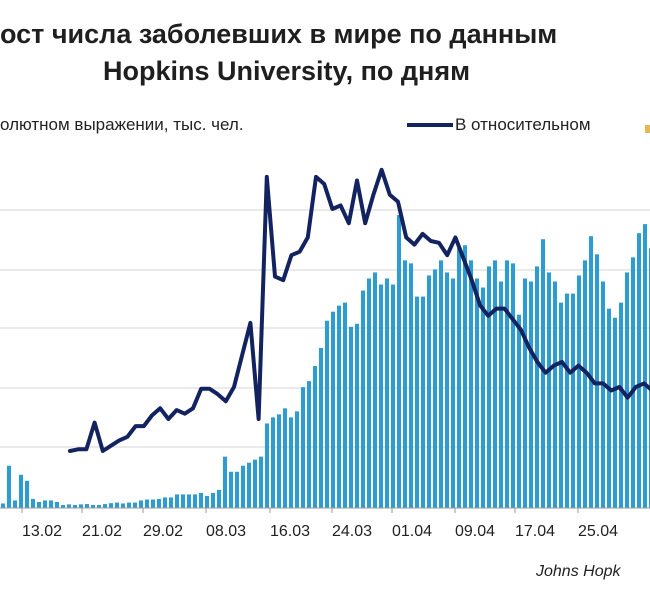 The height and width of the screenshot is (600, 650). I want to click on x-tick-label-4: 16.03, so click(290, 531).